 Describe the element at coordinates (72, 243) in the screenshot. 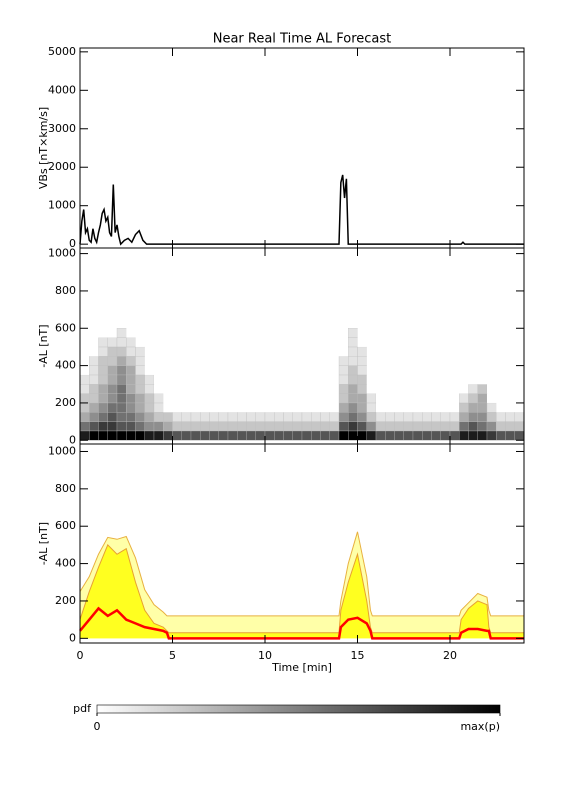

I see `y-tick-label: 0` at that location.